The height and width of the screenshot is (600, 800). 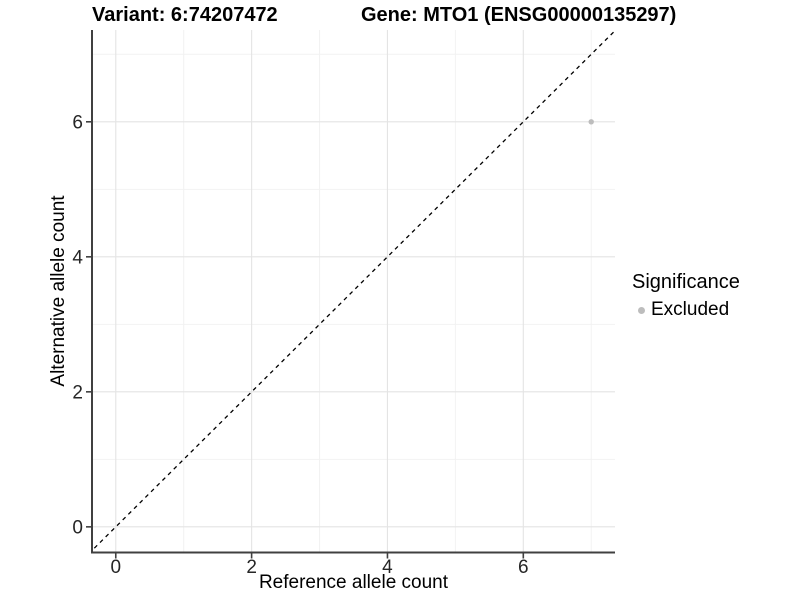 What do you see at coordinates (387, 567) in the screenshot?
I see `x-tick-label: 4` at bounding box center [387, 567].